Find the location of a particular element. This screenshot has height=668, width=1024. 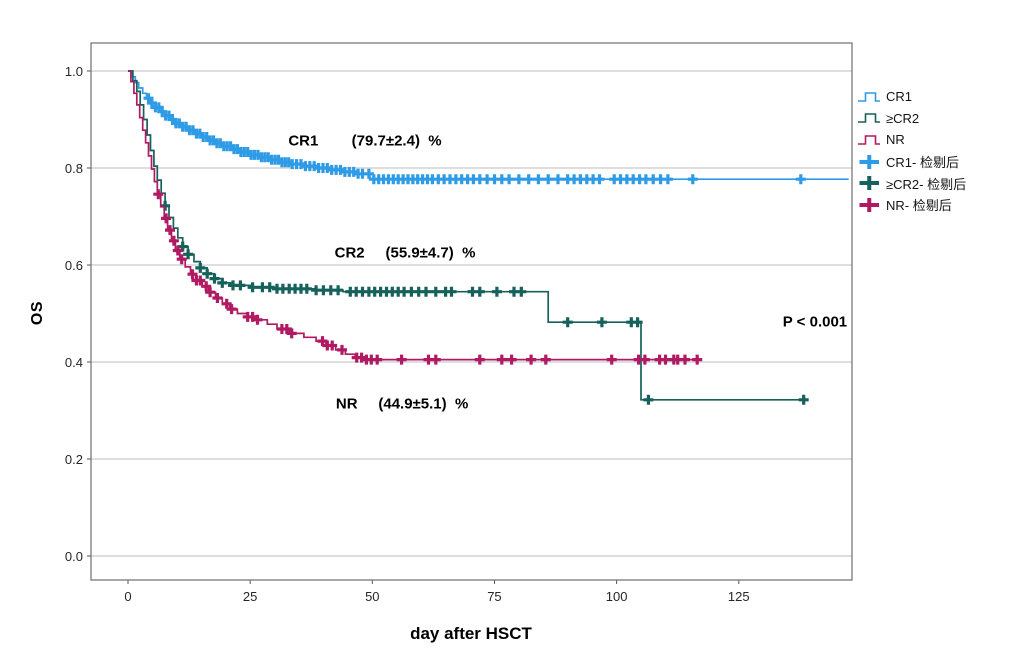

x-tick-label: 0 is located at coordinates (128, 596).